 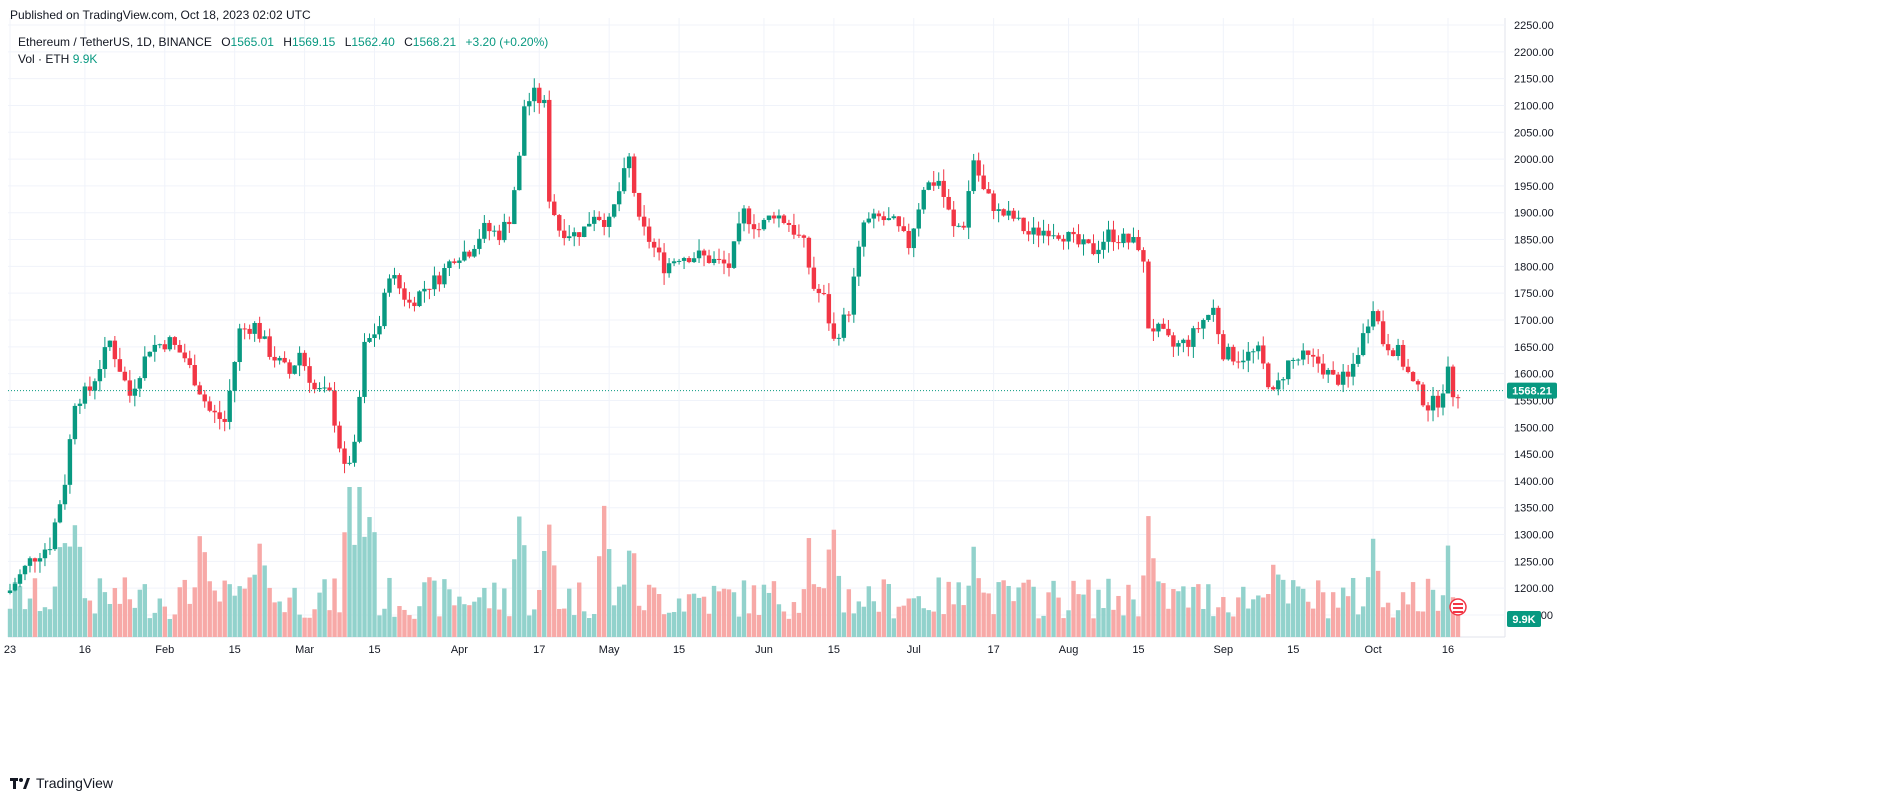 What do you see at coordinates (164, 650) in the screenshot?
I see `x-tick-label: Feb` at bounding box center [164, 650].